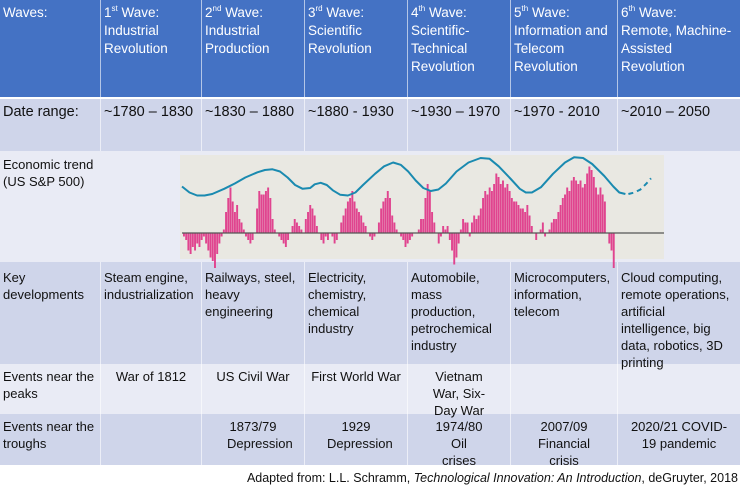  What do you see at coordinates (136, 39) in the screenshot?
I see `wave-name: Industrial Revolution` at bounding box center [136, 39].